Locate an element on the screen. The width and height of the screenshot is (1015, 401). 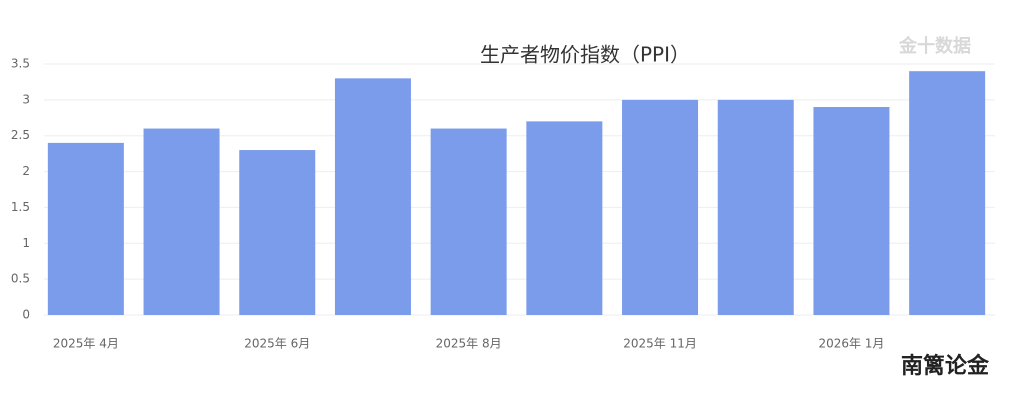
x-tick-label: 2025年 11月 is located at coordinates (660, 344).